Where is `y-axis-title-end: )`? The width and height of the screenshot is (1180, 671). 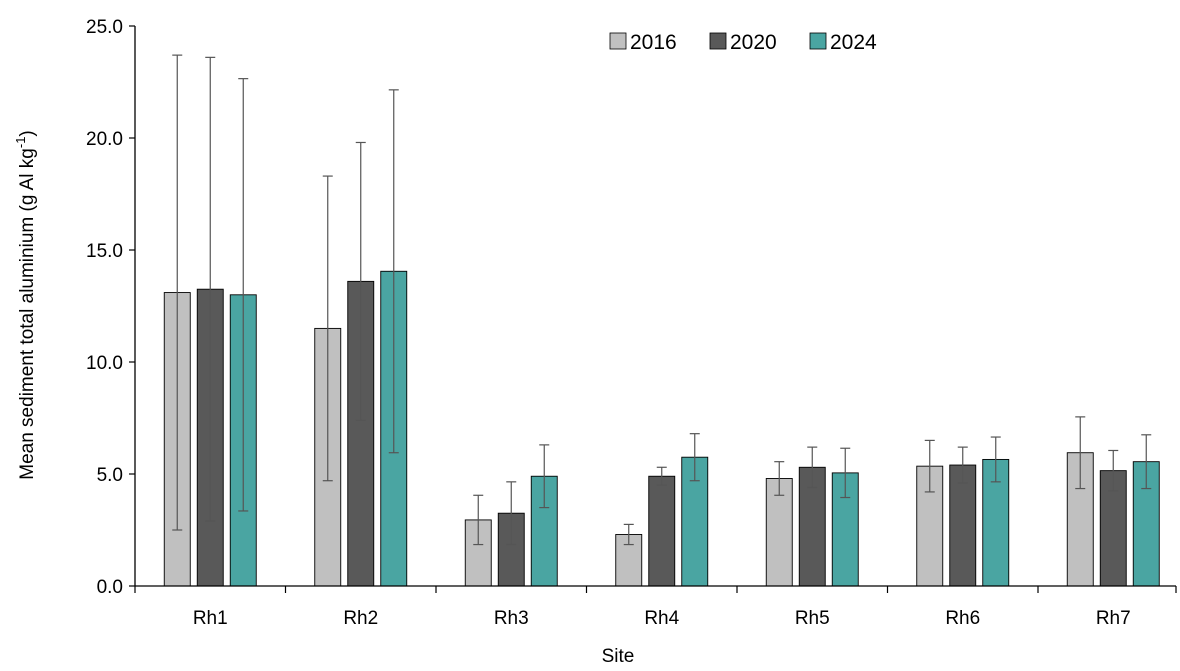 y-axis-title-end: ) is located at coordinates (27, 133).